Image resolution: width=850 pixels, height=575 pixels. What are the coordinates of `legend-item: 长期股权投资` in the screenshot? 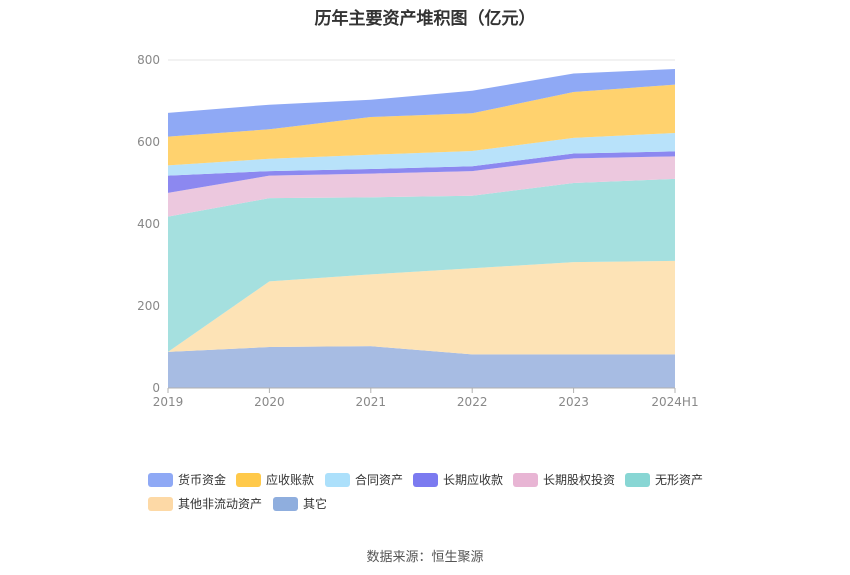 It's located at (564, 479).